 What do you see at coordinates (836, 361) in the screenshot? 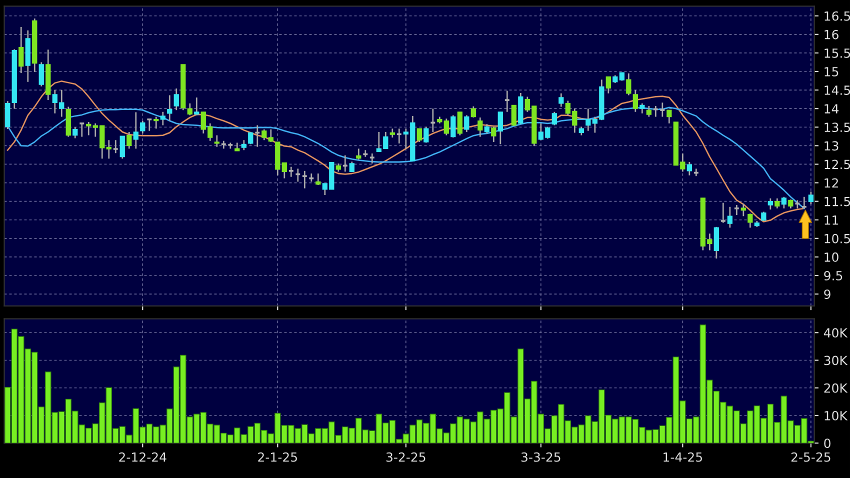
I see `y-tick-label: 30K` at bounding box center [836, 361].